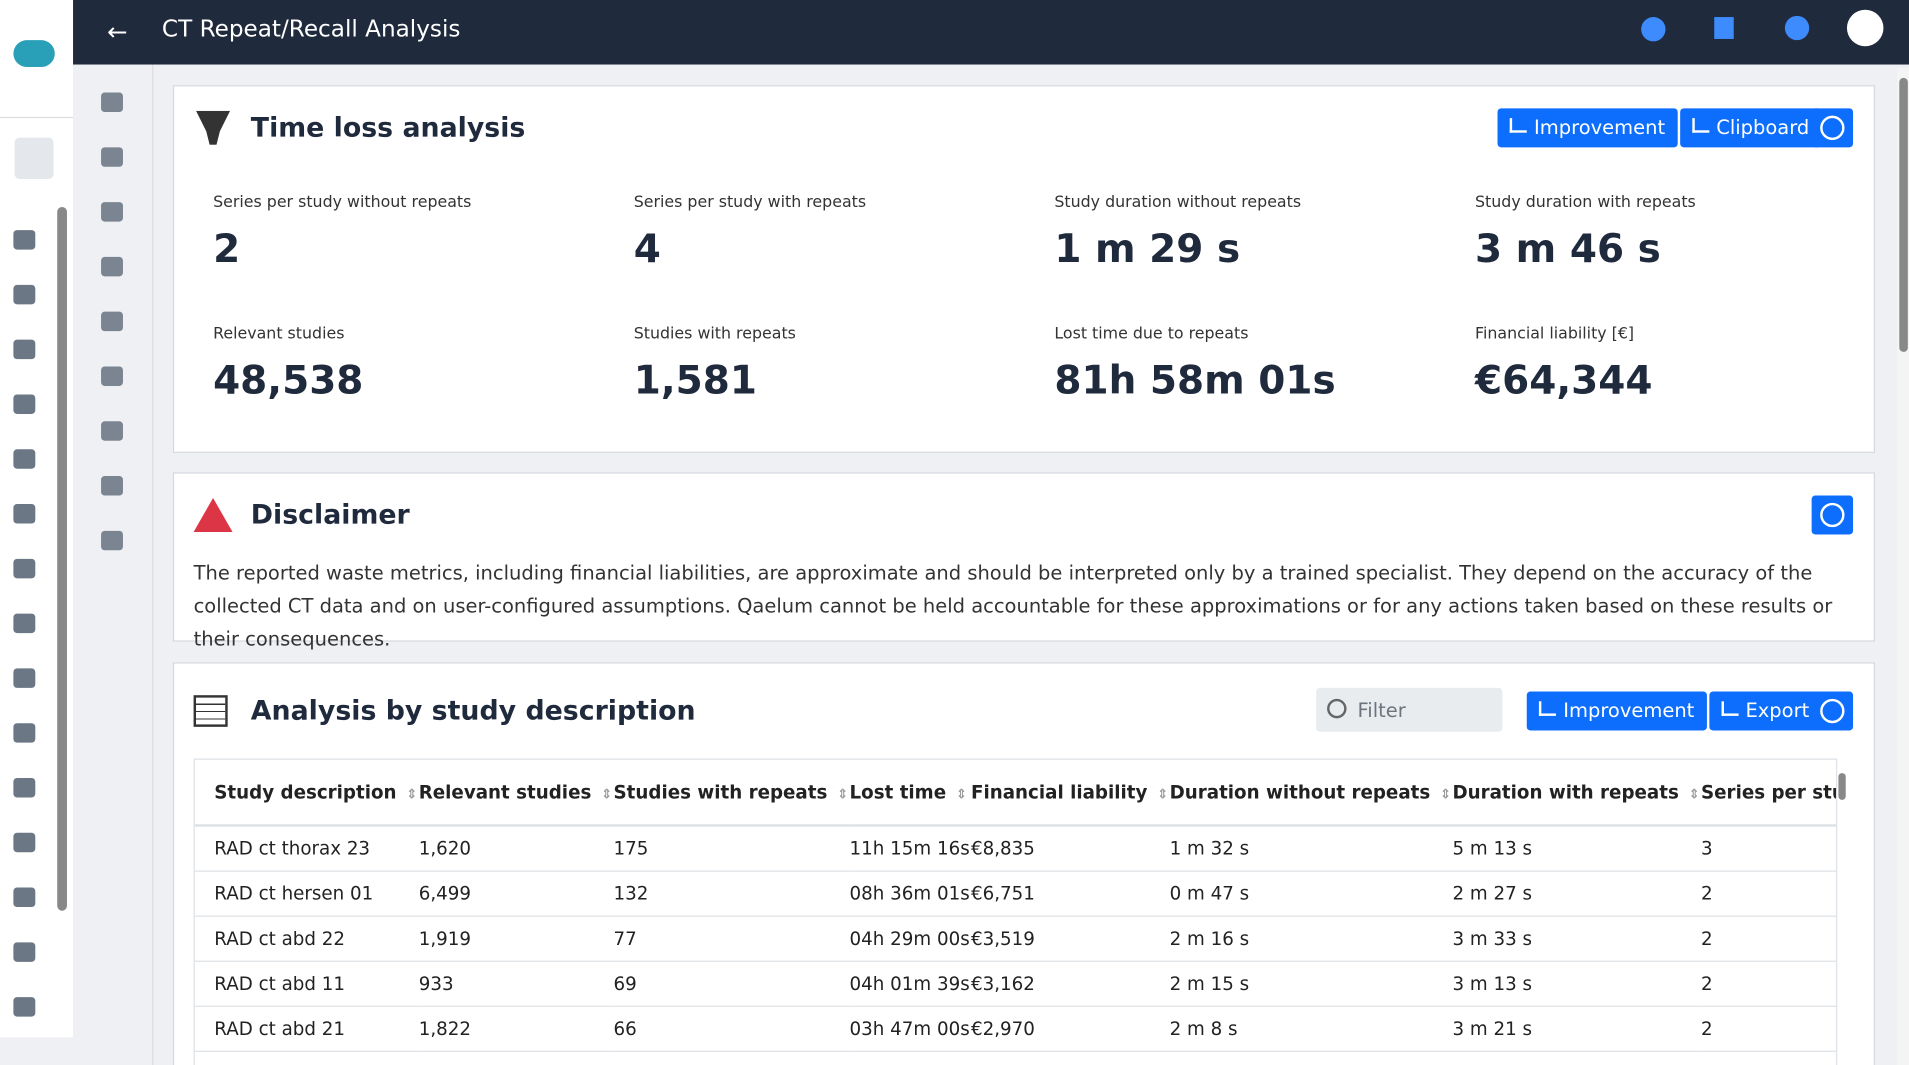 The width and height of the screenshot is (1909, 1065). Describe the element at coordinates (1724, 28) in the screenshot. I see `filter-button` at that location.